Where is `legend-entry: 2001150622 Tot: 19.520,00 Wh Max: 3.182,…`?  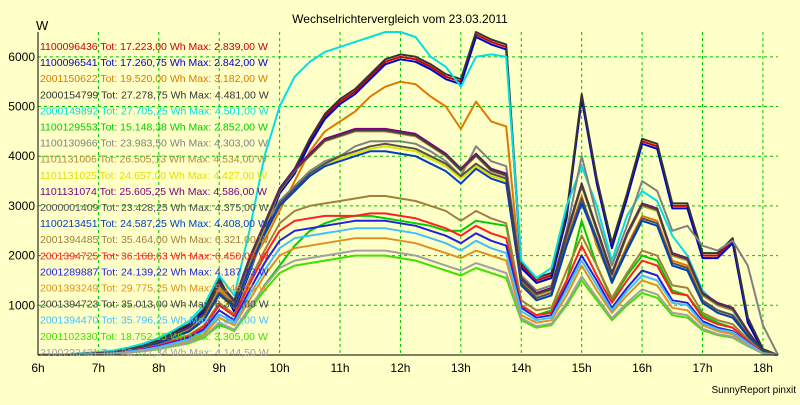 legend-entry: 2001150622 Tot: 19.520,00 Wh Max: 3.182,… is located at coordinates (154, 79).